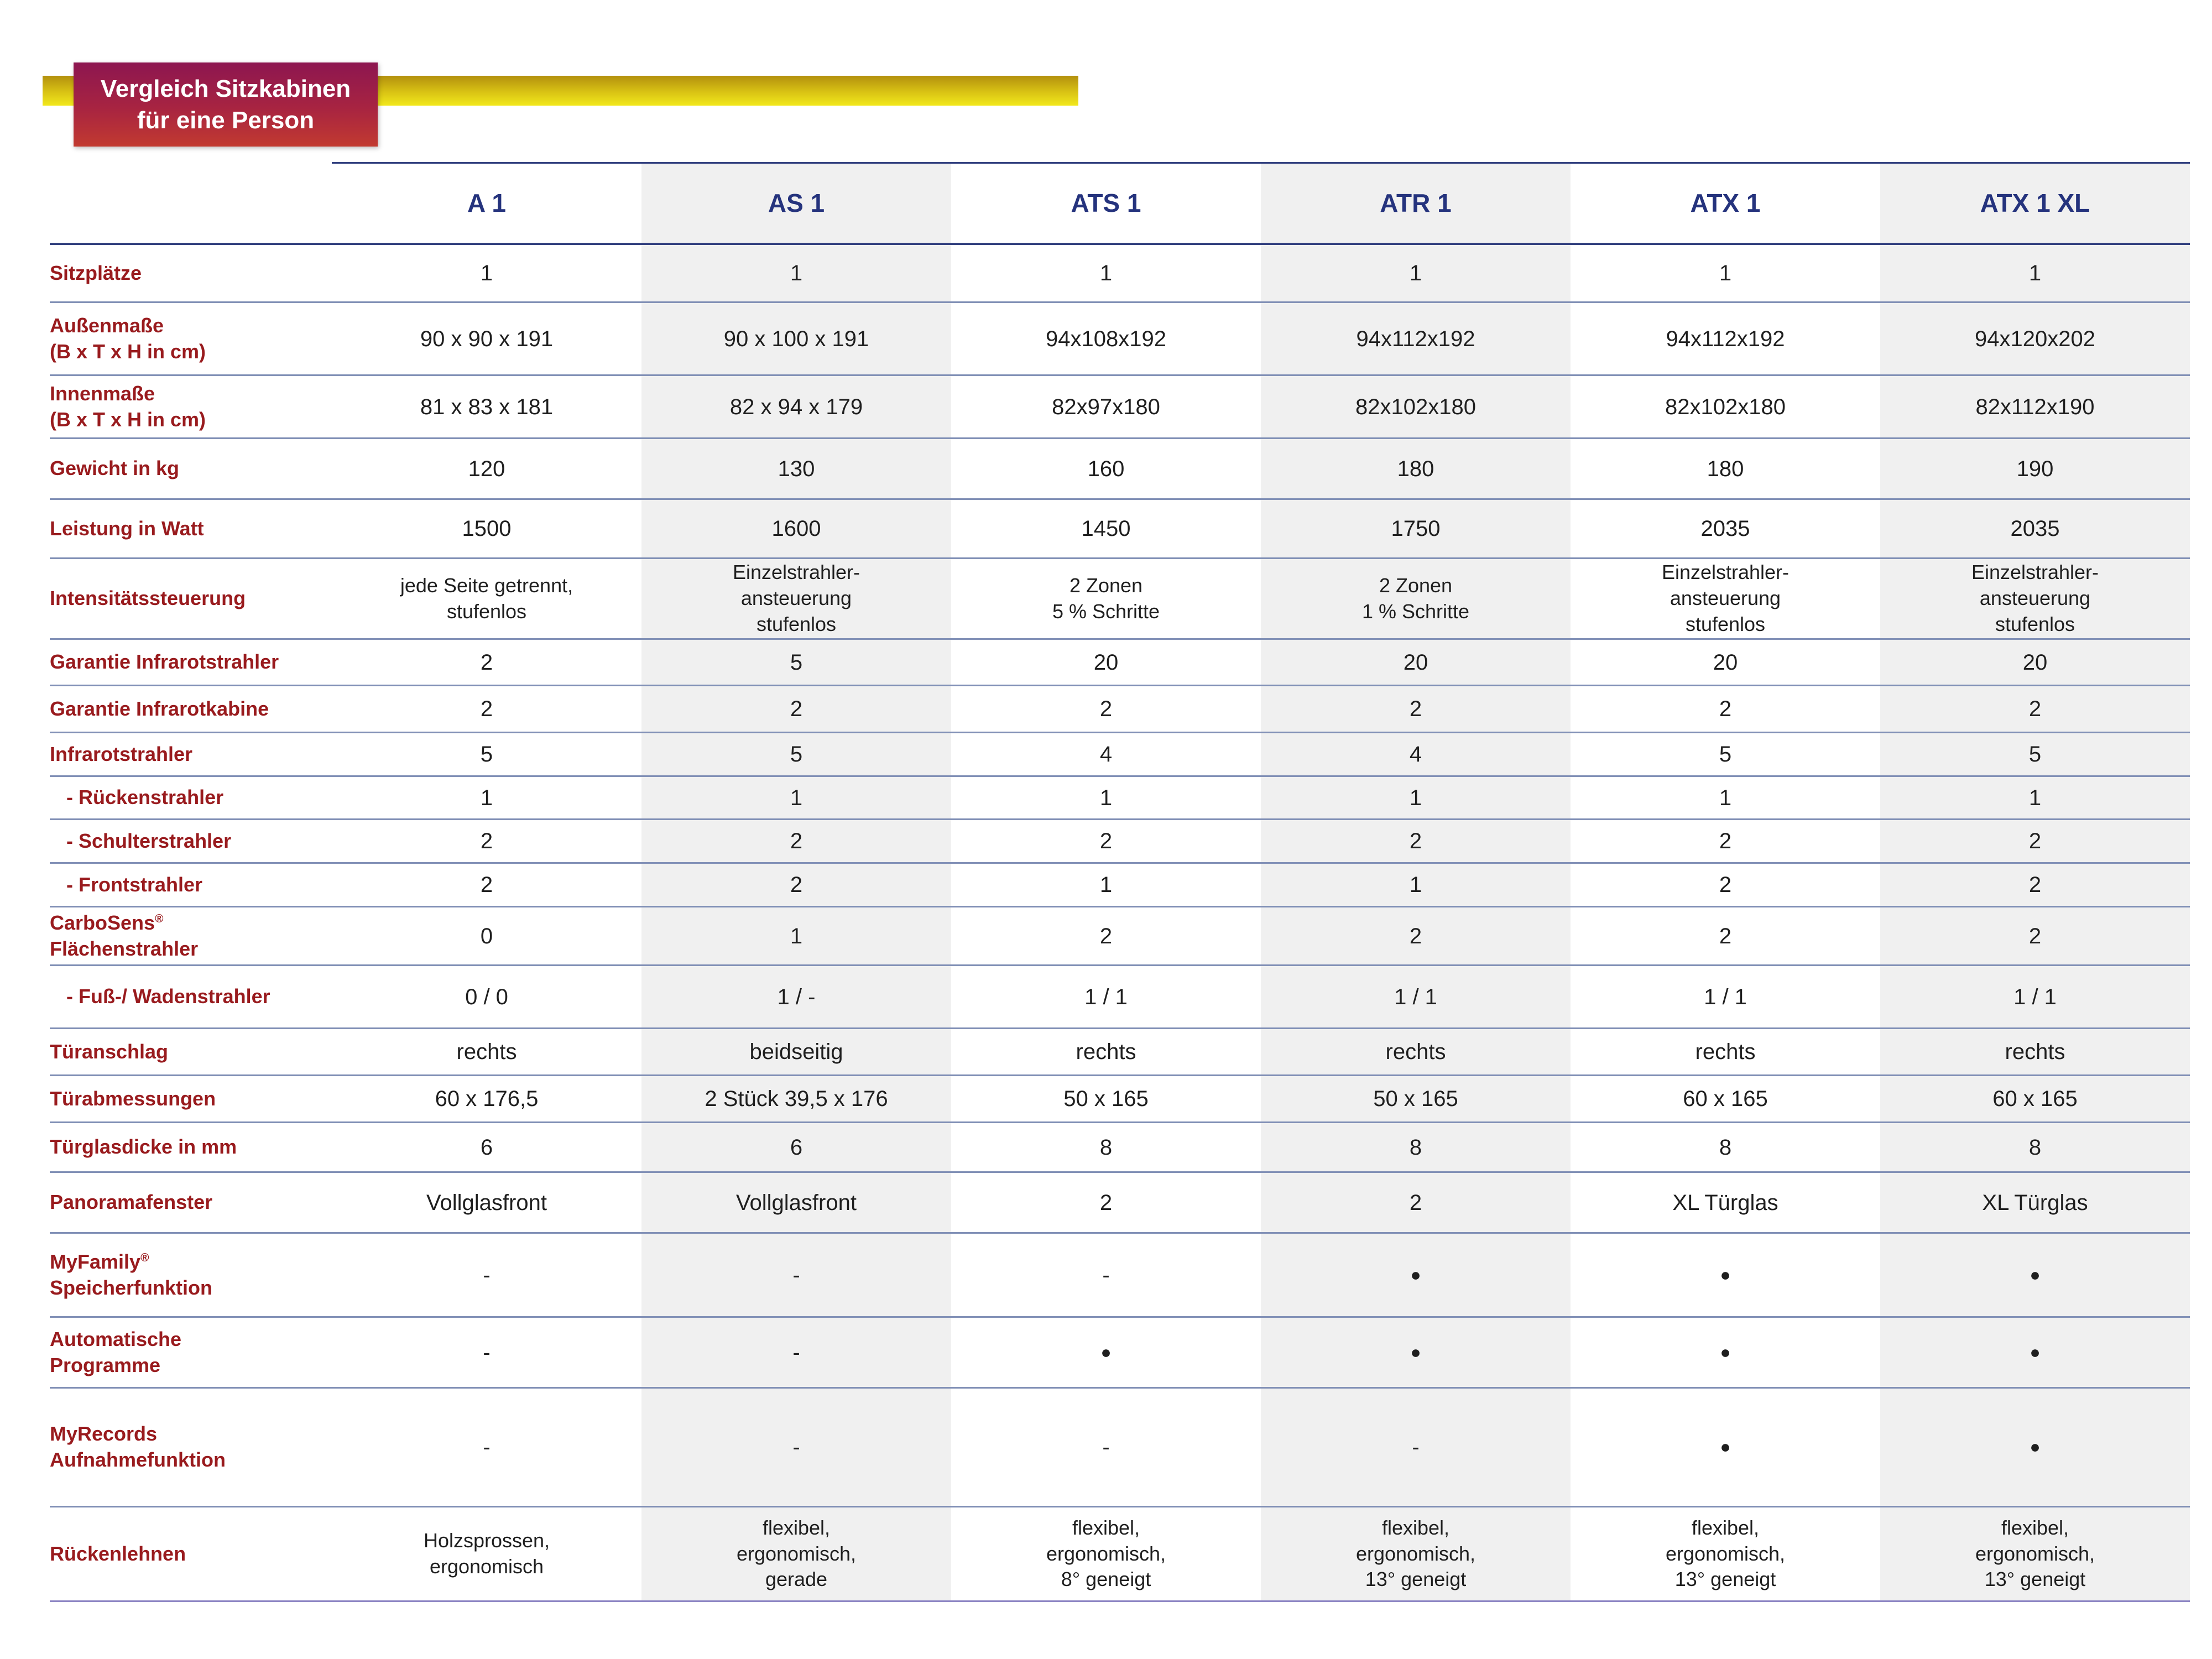 The image size is (2212, 1659). Describe the element at coordinates (1726, 529) in the screenshot. I see `cell: 2035` at that location.